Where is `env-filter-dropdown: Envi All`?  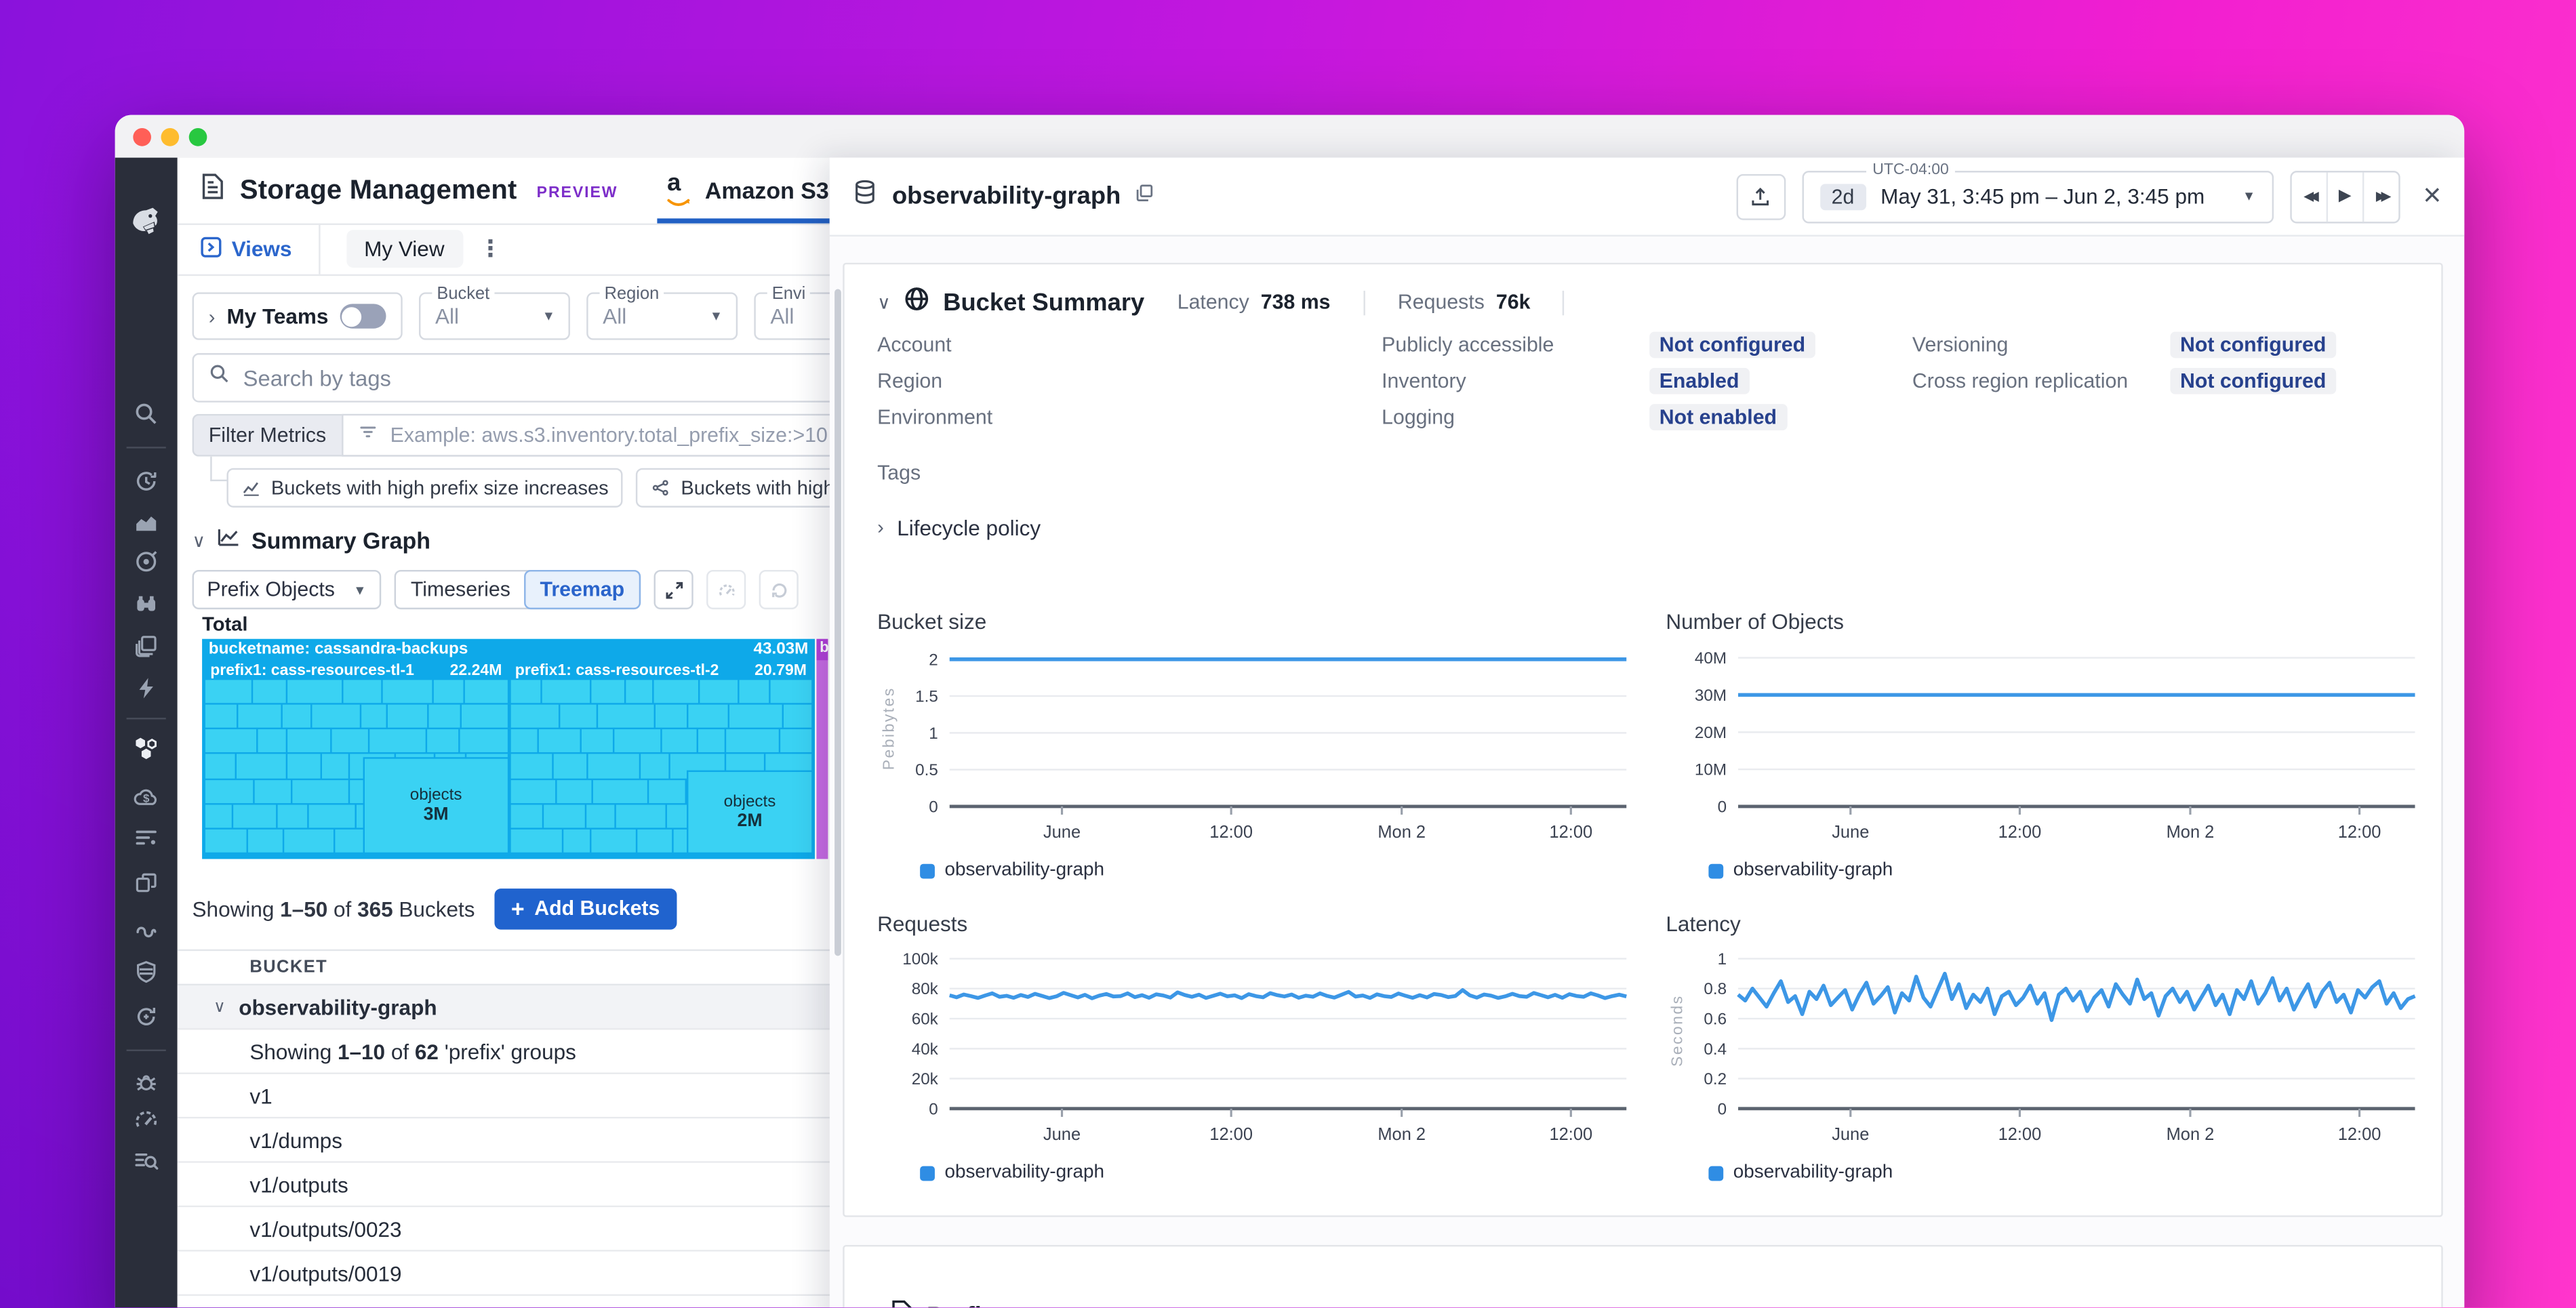
env-filter-dropdown: Envi All is located at coordinates (830, 312).